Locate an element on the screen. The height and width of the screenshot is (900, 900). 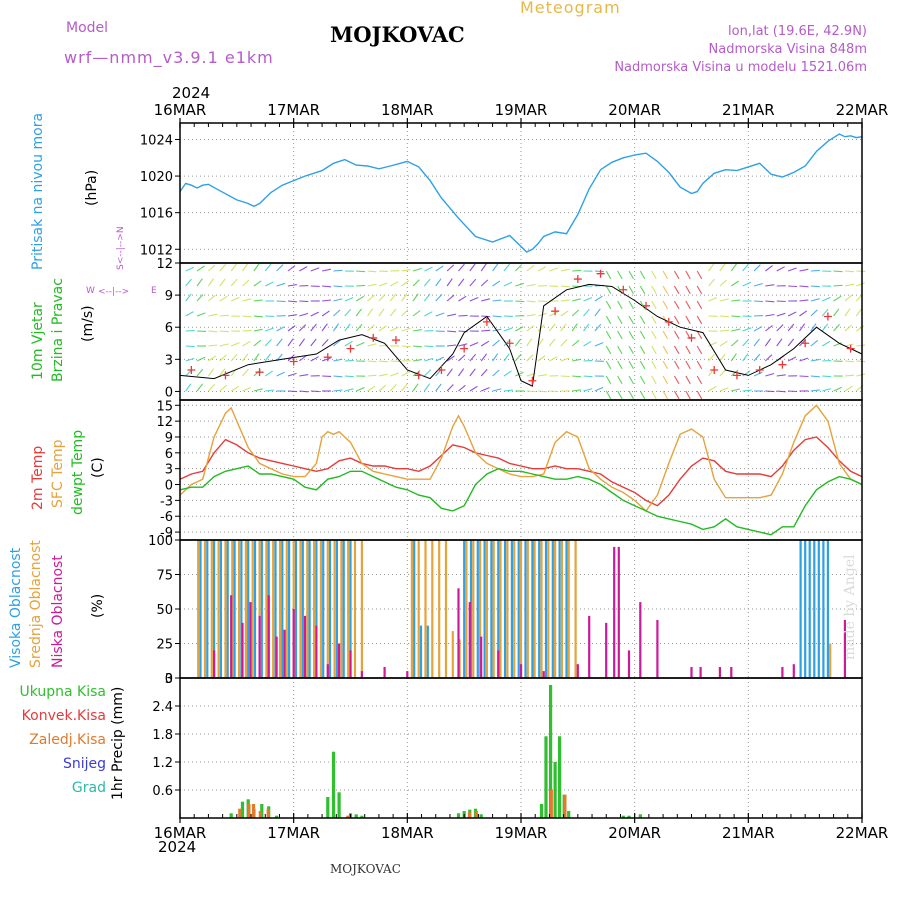
y-tick-label: 1016 is located at coordinates (156, 214).